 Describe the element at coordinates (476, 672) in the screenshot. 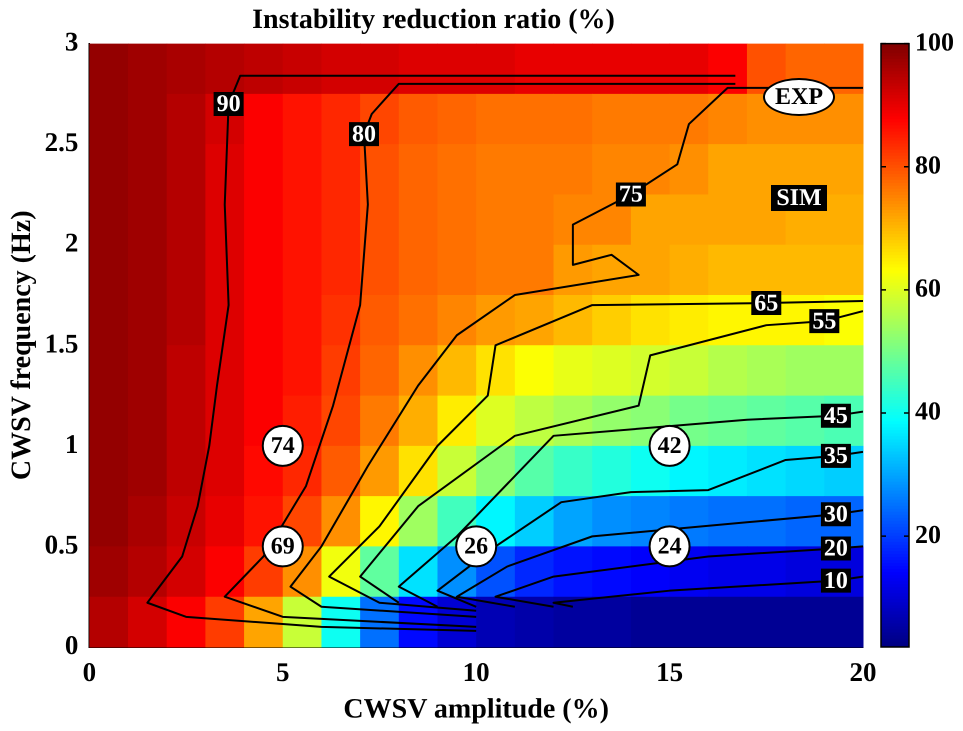

I see `x-tick-label: 10` at that location.